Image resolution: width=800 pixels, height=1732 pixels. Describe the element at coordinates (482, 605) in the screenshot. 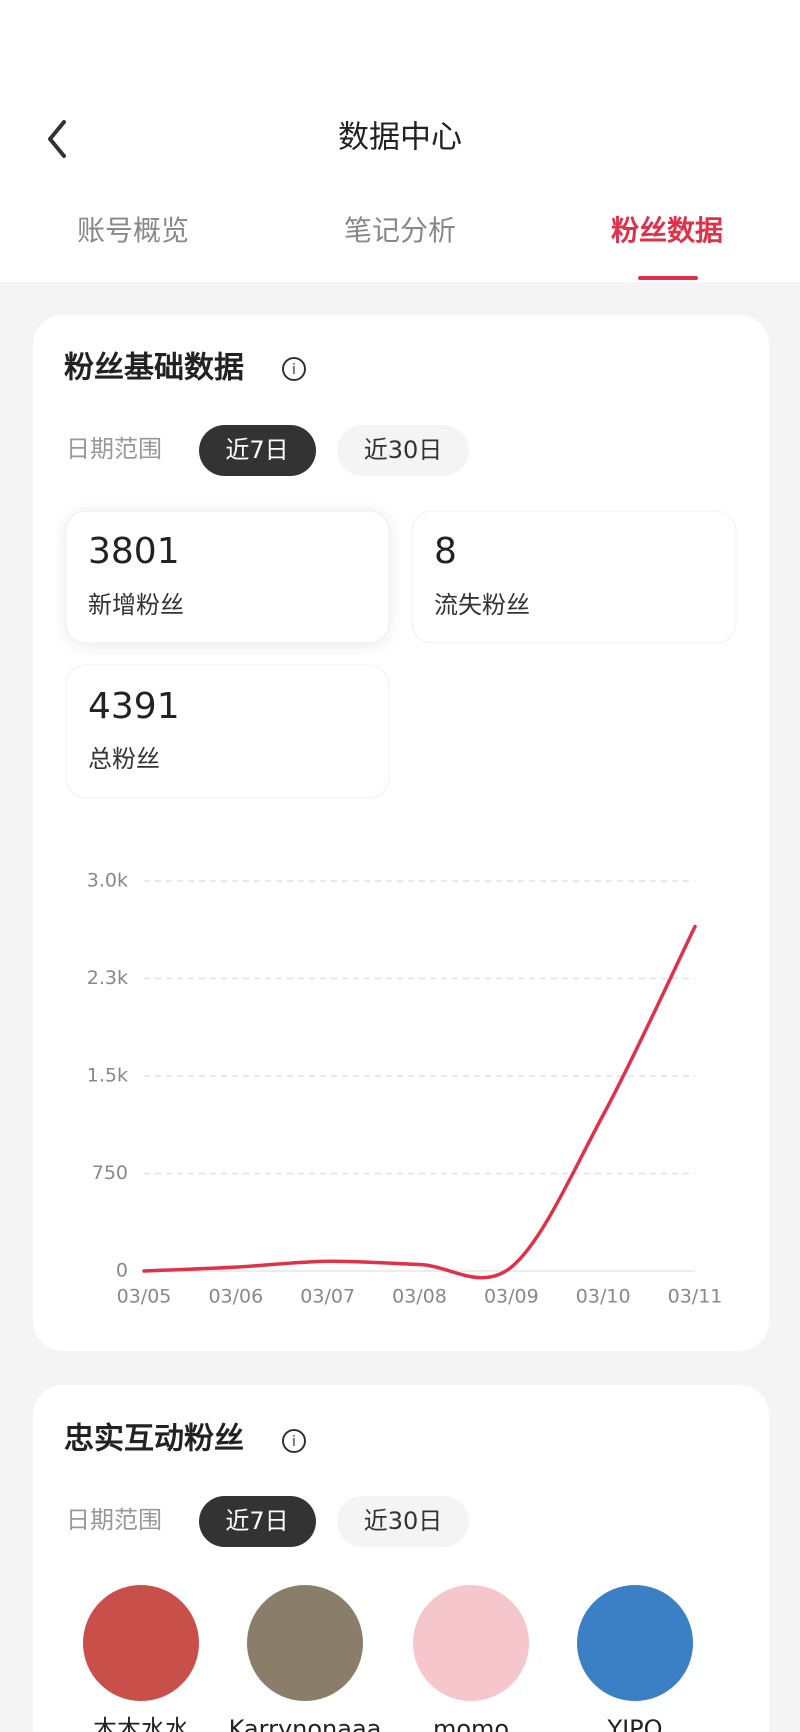

I see `stat-label: 流失粉丝` at that location.